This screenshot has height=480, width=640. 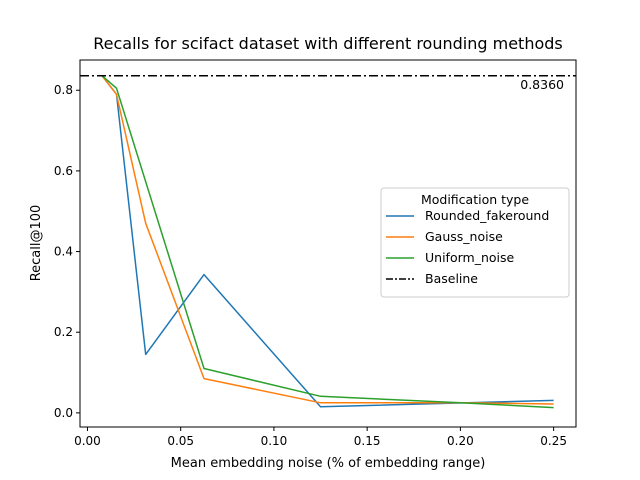 I want to click on legend-label-baseline: Baseline, so click(x=451, y=278).